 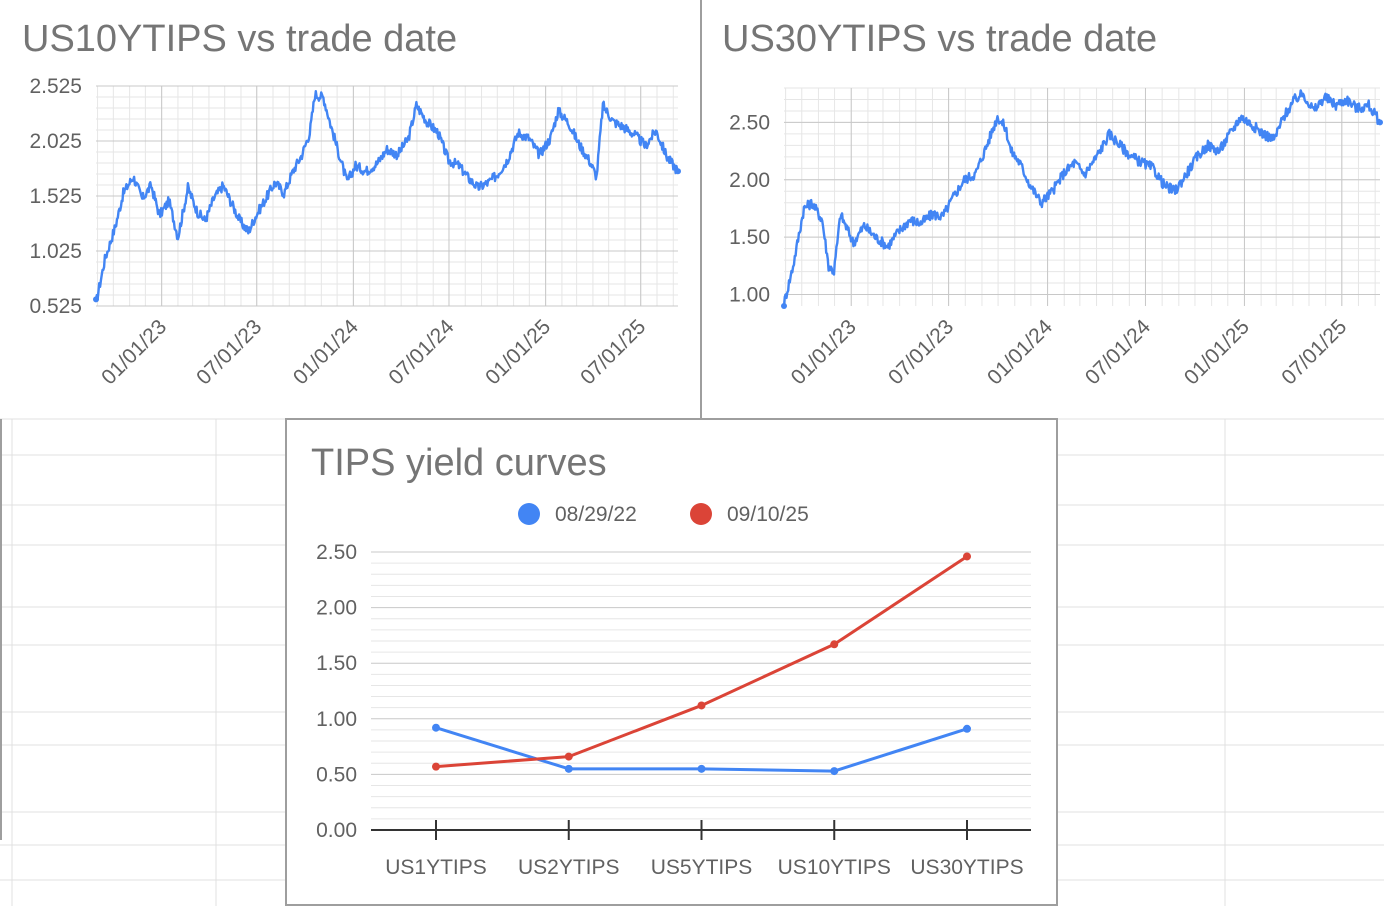 What do you see at coordinates (459, 463) in the screenshot?
I see `chart-title: TIPS yield curves` at bounding box center [459, 463].